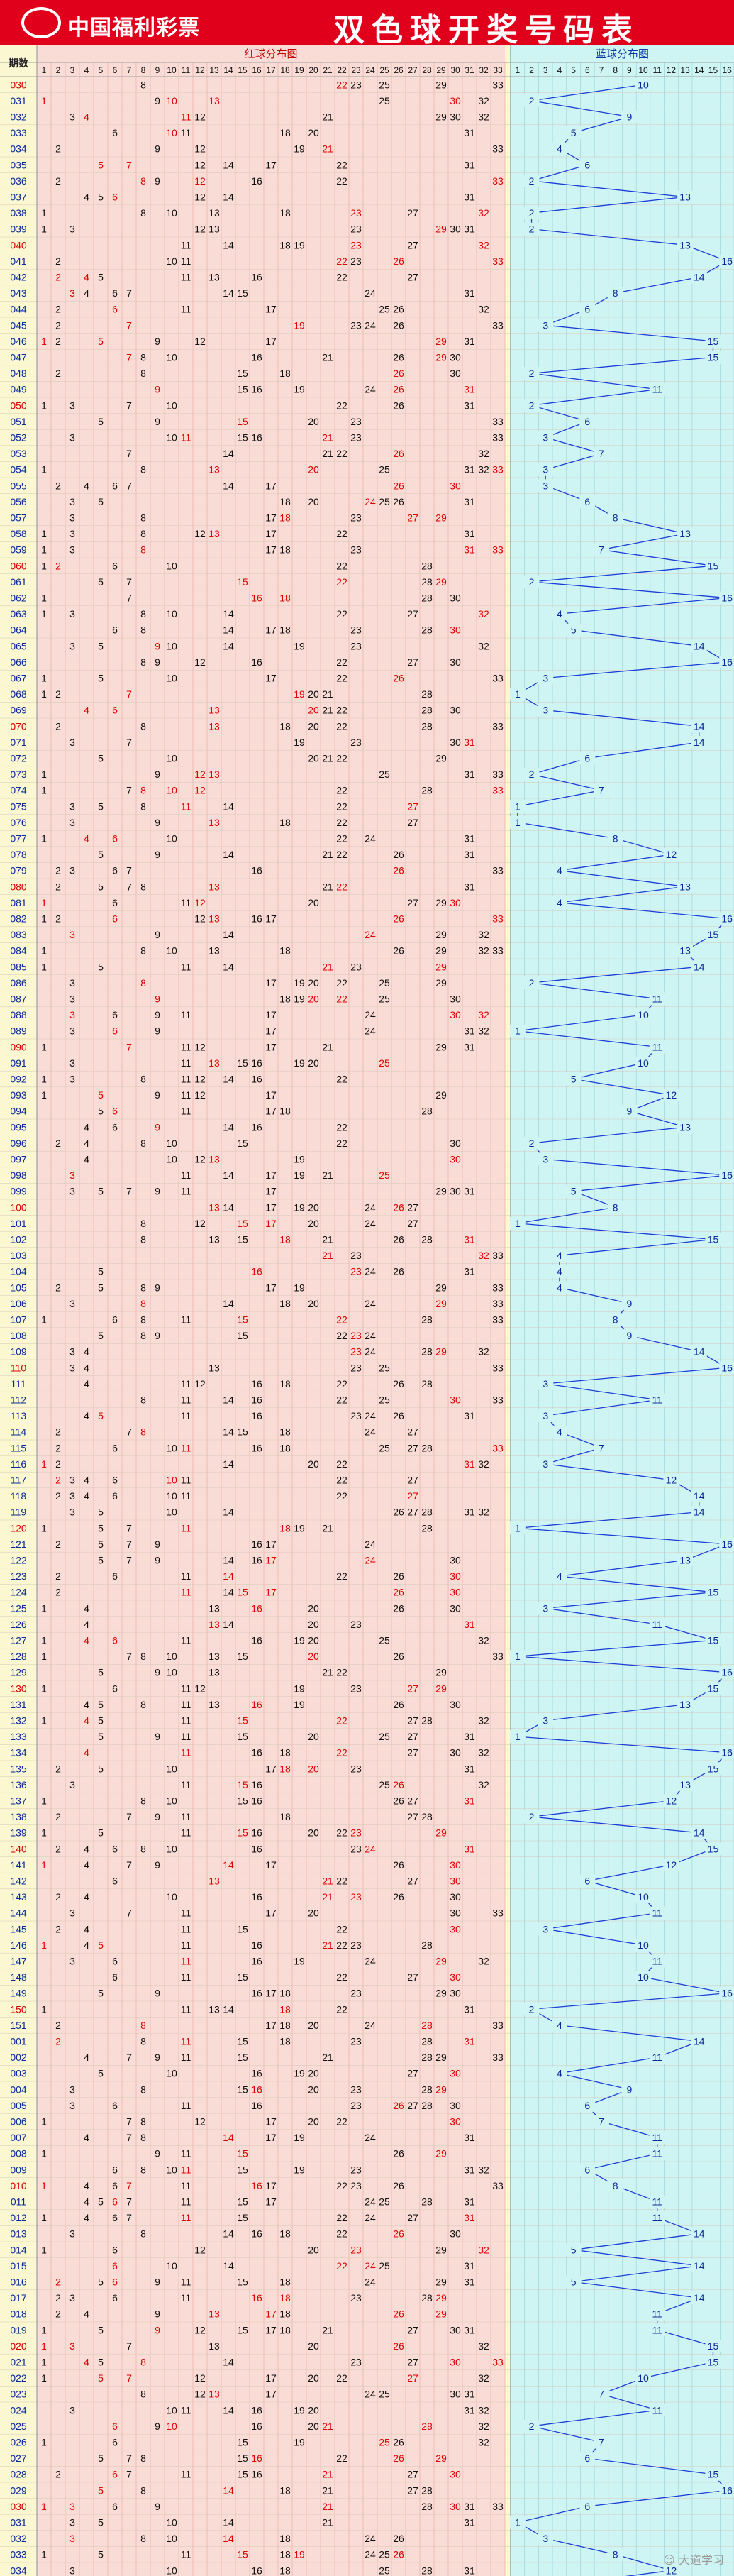 The height and width of the screenshot is (2576, 734). What do you see at coordinates (657, 1624) in the screenshot?
I see `blue-ball-mark: 11` at bounding box center [657, 1624].